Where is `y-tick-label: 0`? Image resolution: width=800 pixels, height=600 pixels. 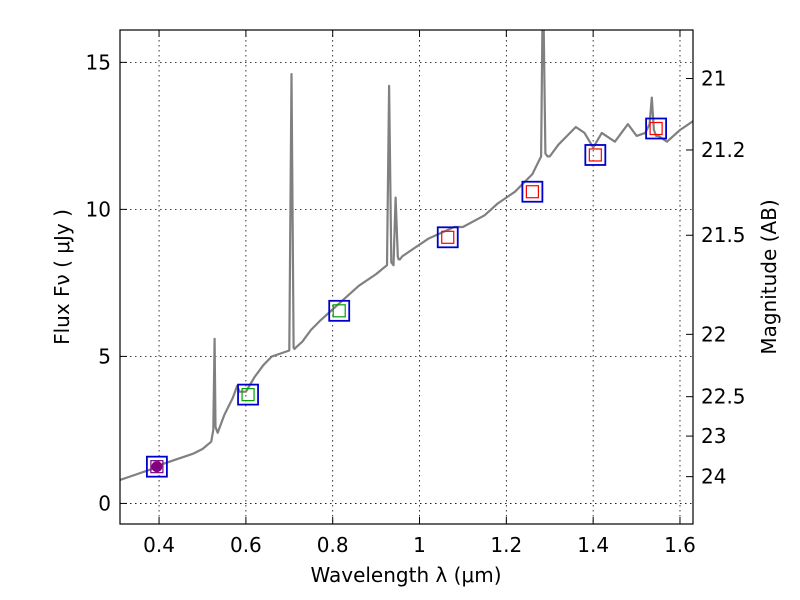 y-tick-label: 0 is located at coordinates (104, 503).